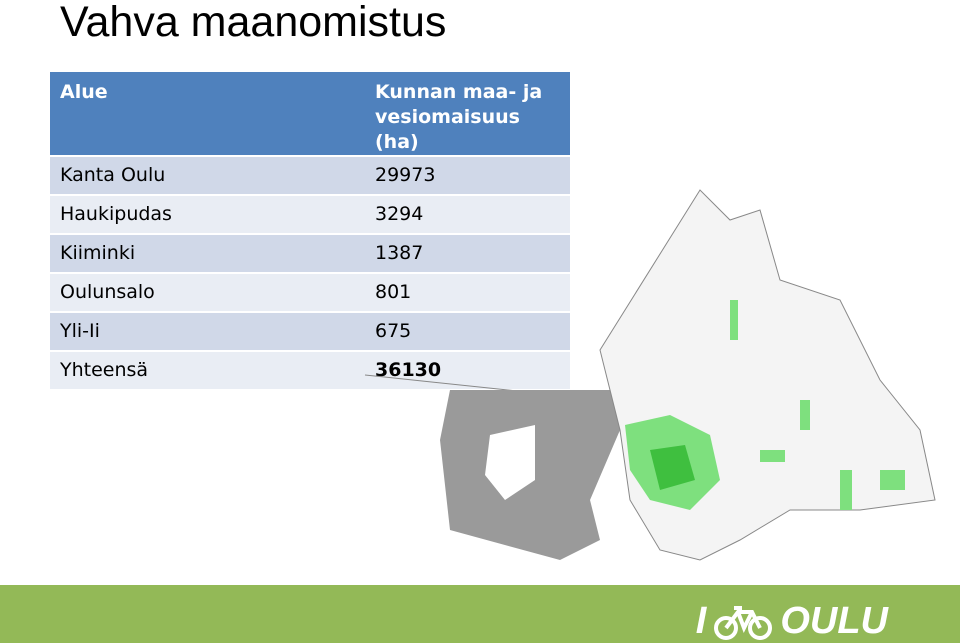  What do you see at coordinates (467, 176) in the screenshot?
I see `value-cell: 29973` at bounding box center [467, 176].